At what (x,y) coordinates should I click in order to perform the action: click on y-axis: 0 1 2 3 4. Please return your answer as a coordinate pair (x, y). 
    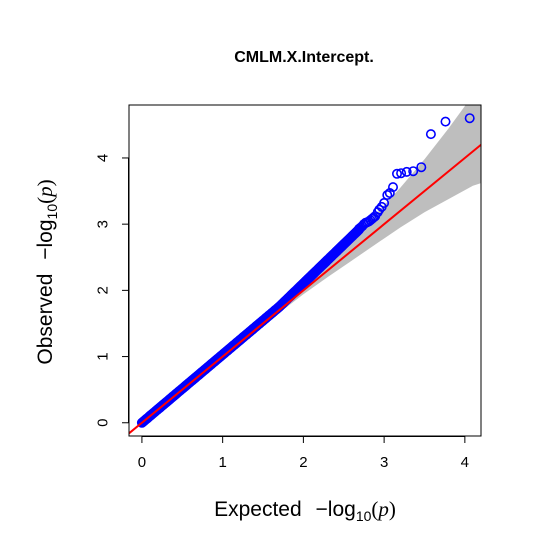
    Looking at the image, I should click on (112, 290).